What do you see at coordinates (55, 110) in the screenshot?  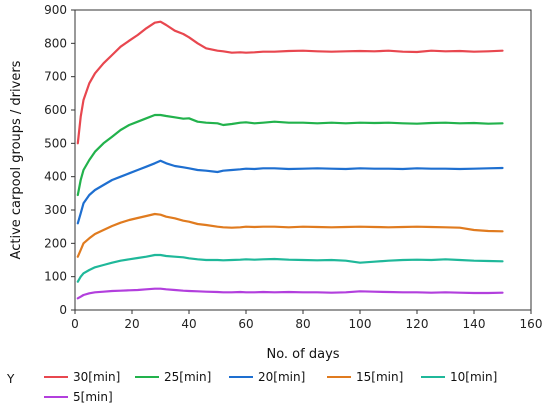 I see `y-tick-label: 600` at bounding box center [55, 110].